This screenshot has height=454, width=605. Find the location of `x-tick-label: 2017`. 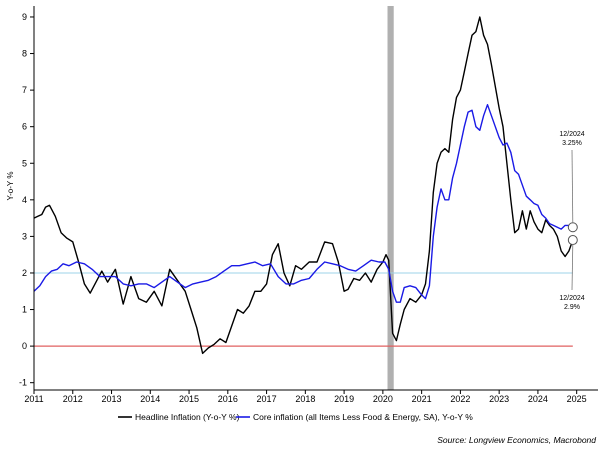

x-tick-label: 2017 is located at coordinates (267, 399).